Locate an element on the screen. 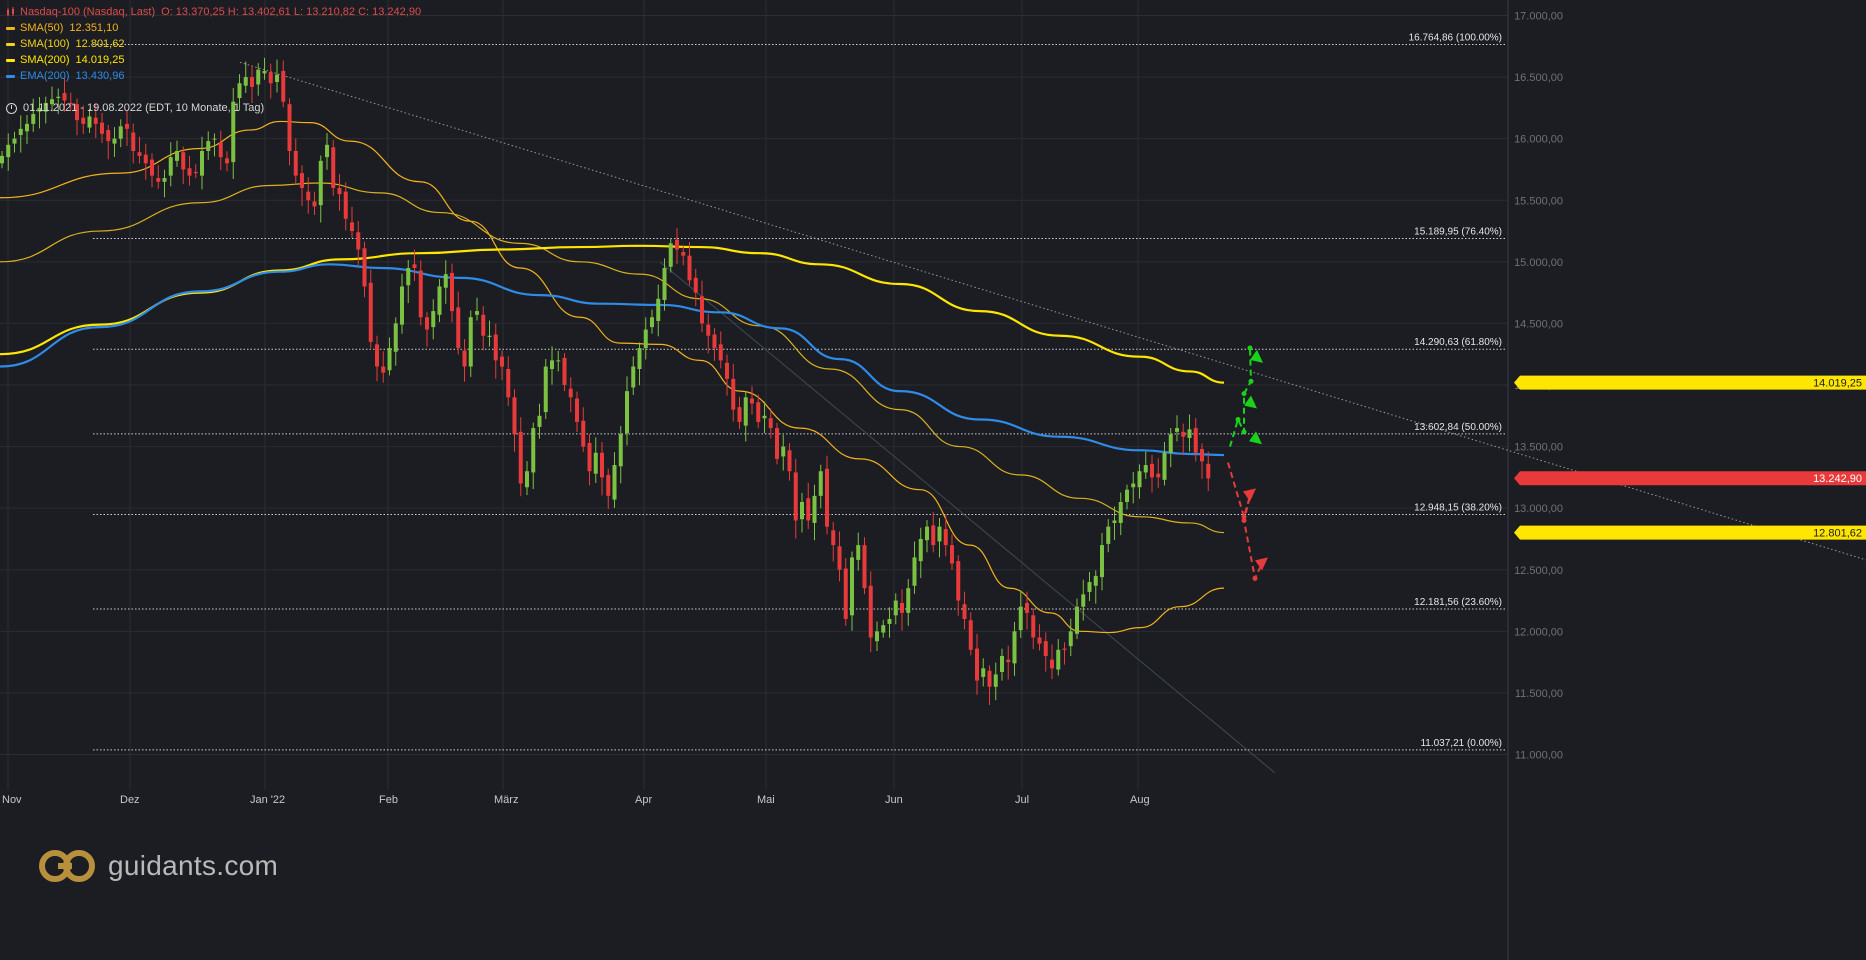 The image size is (1866, 960). x-tick-label: Dez is located at coordinates (130, 800).